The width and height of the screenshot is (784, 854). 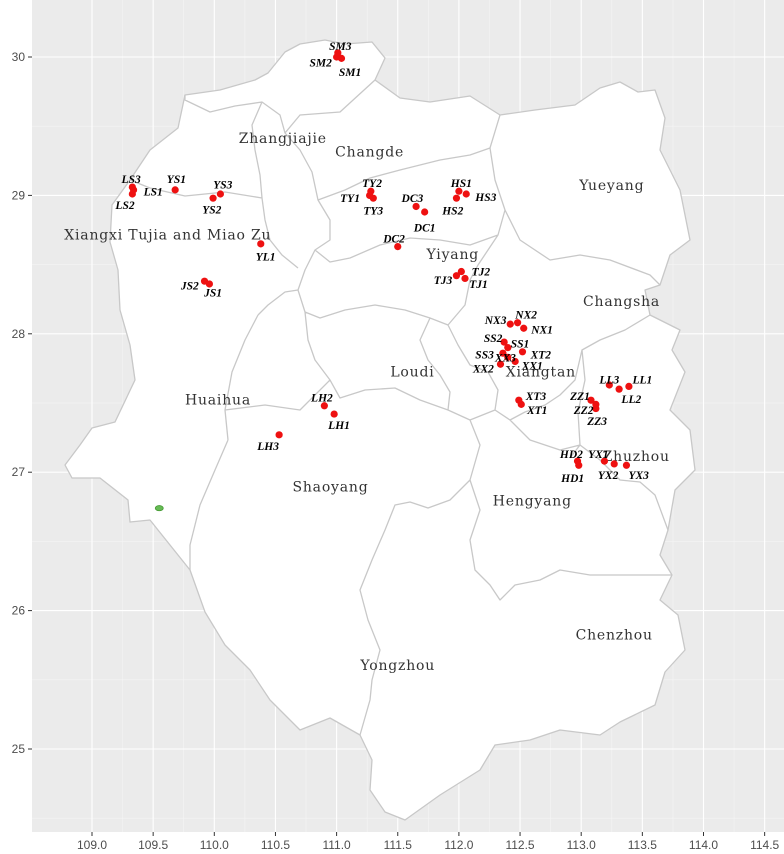 What do you see at coordinates (321, 64) in the screenshot?
I see `site-label-sm2: SM2` at bounding box center [321, 64].